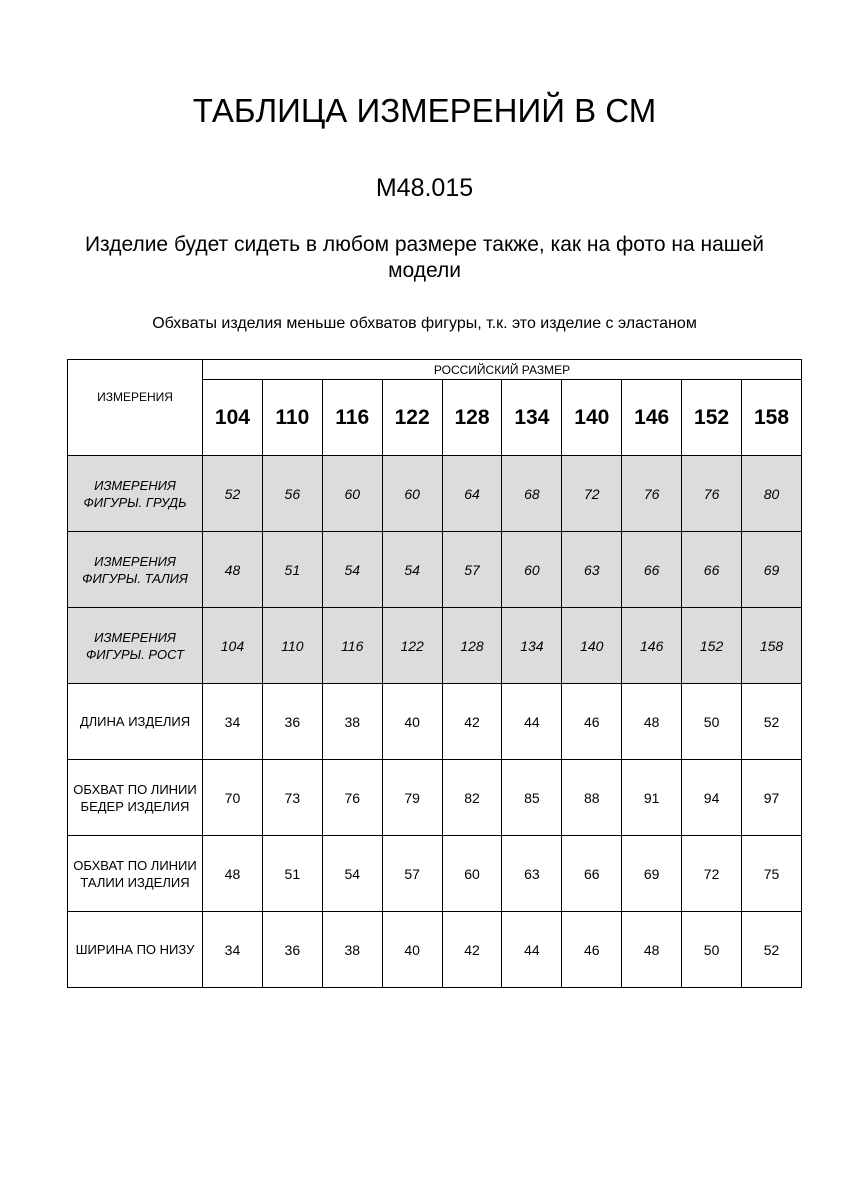  Describe the element at coordinates (472, 645) in the screenshot. I see `value-cell: 128` at that location.